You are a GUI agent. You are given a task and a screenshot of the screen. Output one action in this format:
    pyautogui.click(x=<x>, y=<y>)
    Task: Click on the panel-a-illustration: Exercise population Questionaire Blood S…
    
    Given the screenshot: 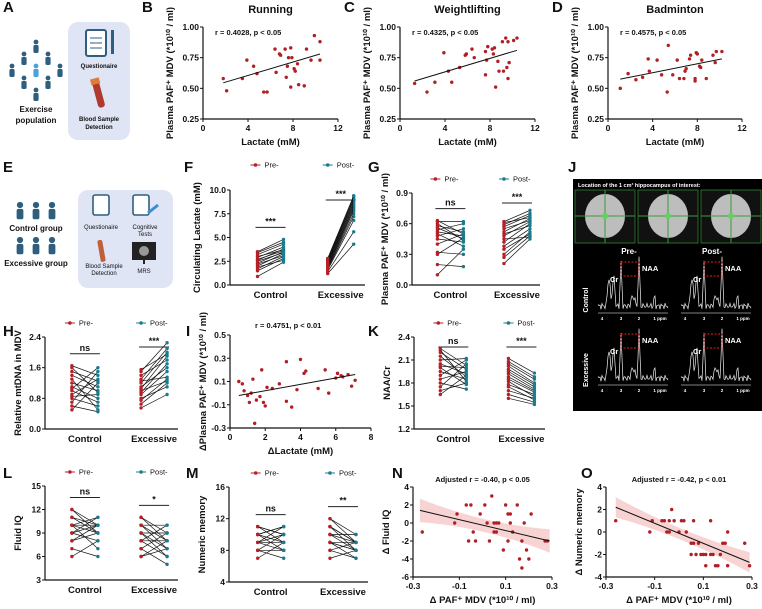 What is the action you would take?
    pyautogui.click(x=69, y=81)
    